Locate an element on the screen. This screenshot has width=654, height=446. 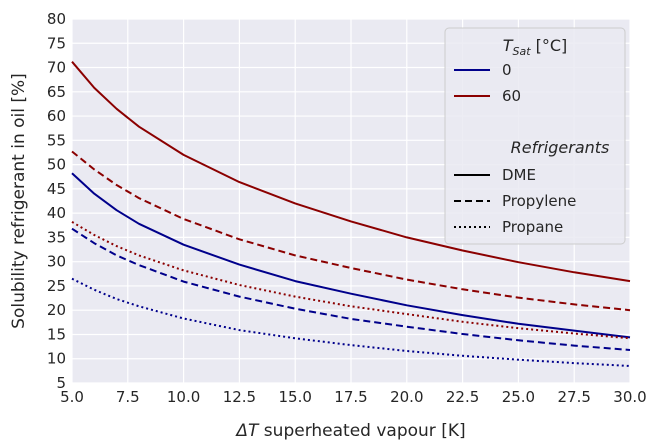
y-tick-label: 35 is located at coordinates (56, 237).